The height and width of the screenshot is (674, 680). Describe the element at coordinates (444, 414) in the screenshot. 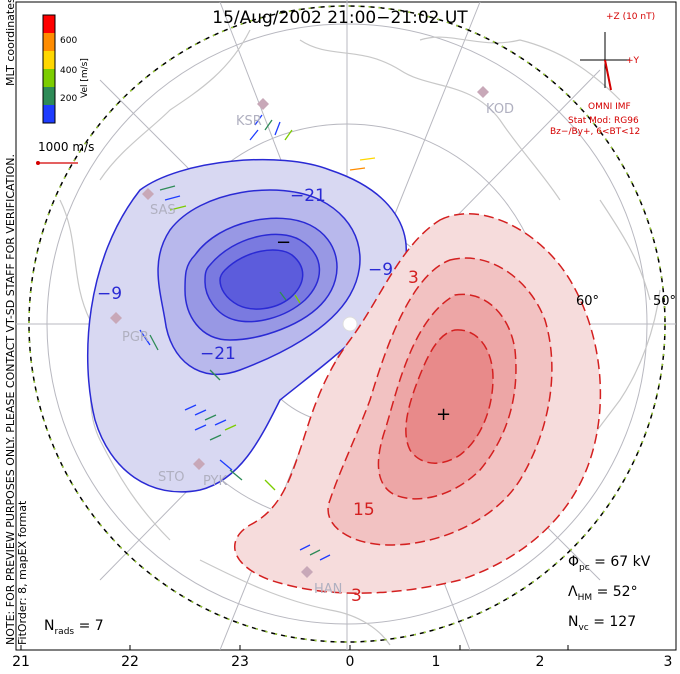

I see `potential-maximum-marker: +` at that location.